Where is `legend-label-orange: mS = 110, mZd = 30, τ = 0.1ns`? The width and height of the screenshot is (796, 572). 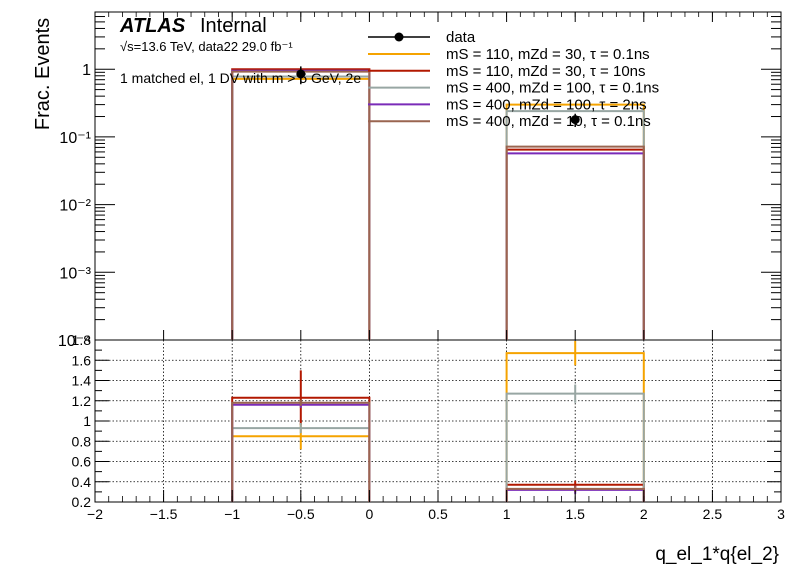
legend-label-orange: mS = 110, mZd = 30, τ = 0.1ns is located at coordinates (548, 54).